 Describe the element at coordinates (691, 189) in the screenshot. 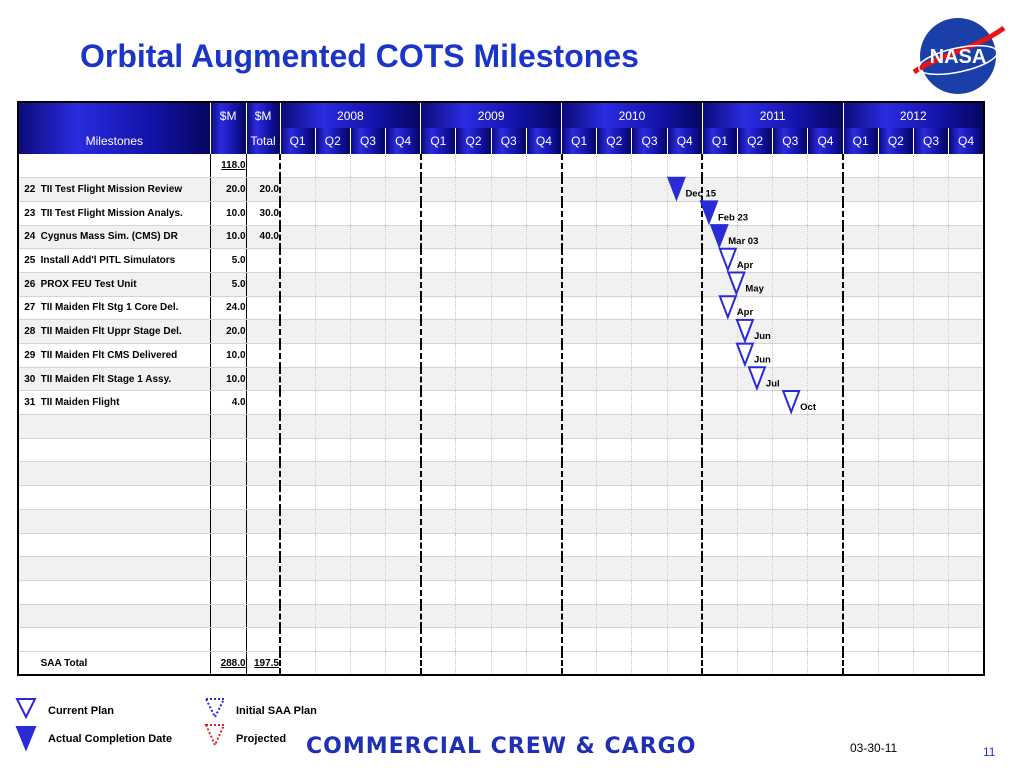

I see `milestone-marker: Dec 15` at that location.